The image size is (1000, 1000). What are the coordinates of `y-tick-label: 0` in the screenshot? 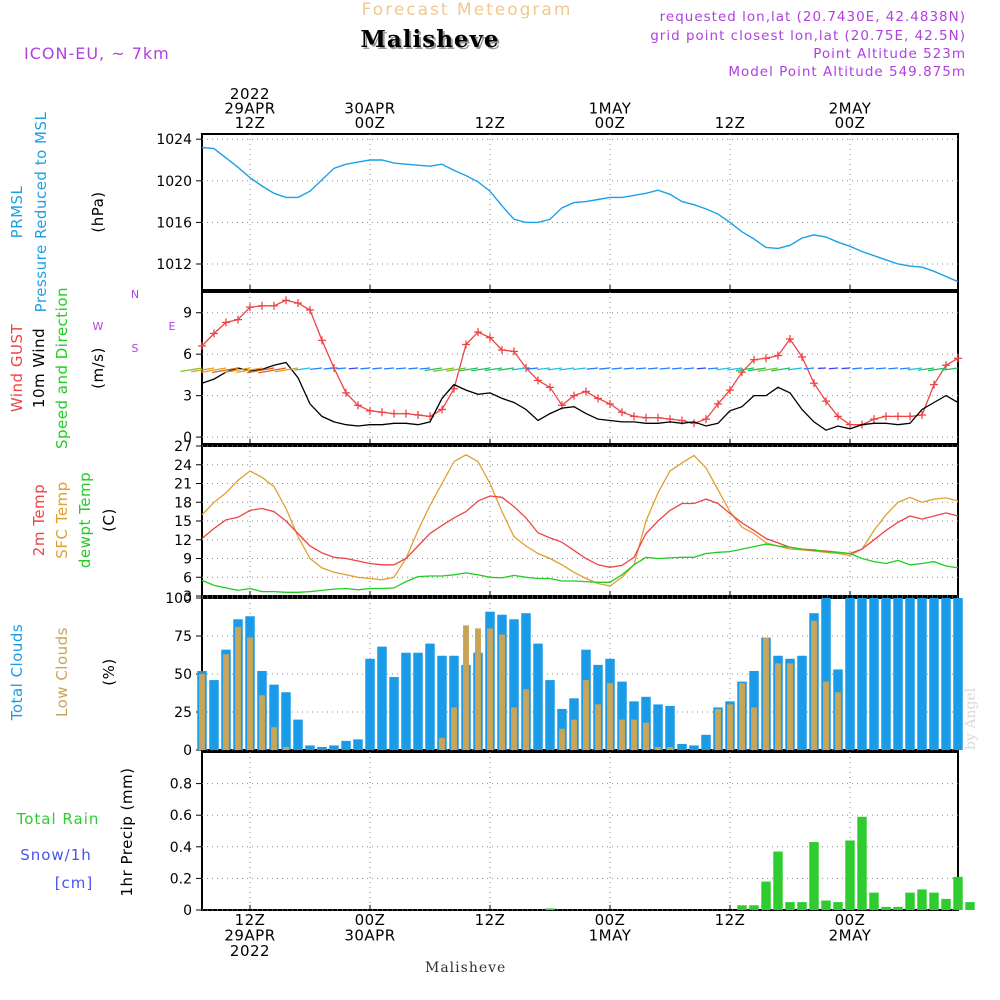 It's located at (187, 911).